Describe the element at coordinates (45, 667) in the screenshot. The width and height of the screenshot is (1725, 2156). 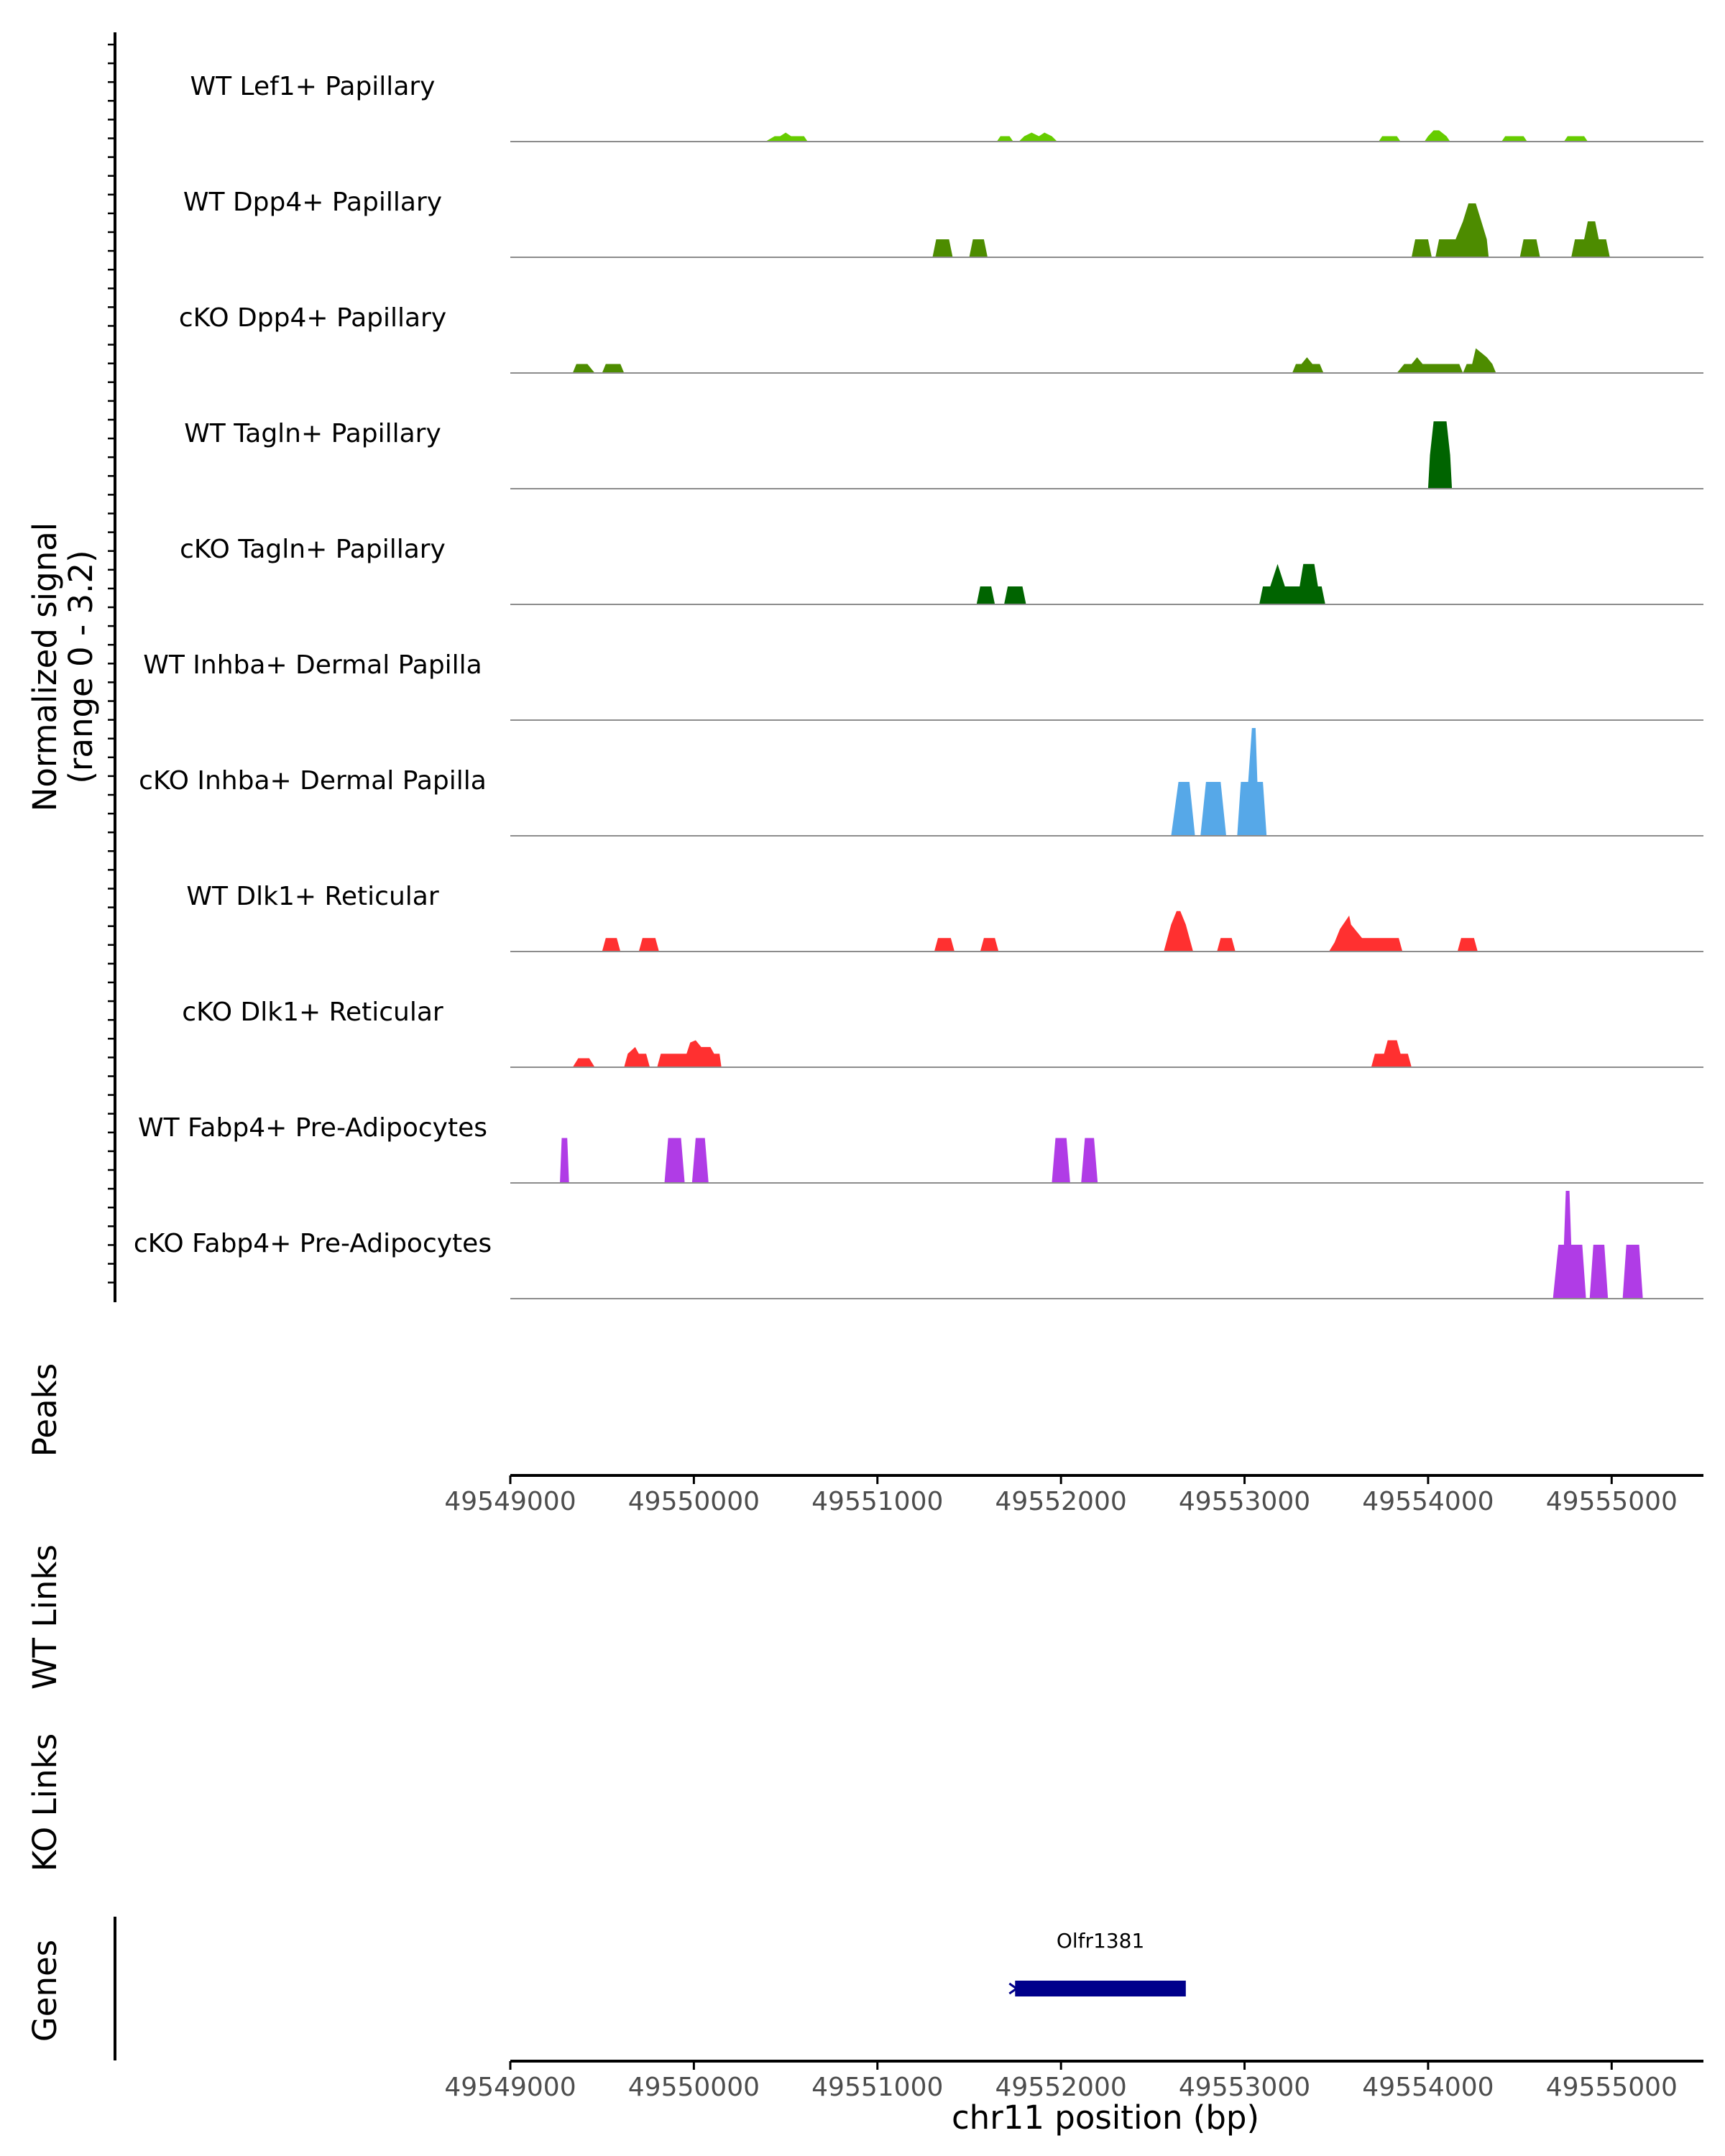
I see `ylabel-line1: Normalized signal` at that location.